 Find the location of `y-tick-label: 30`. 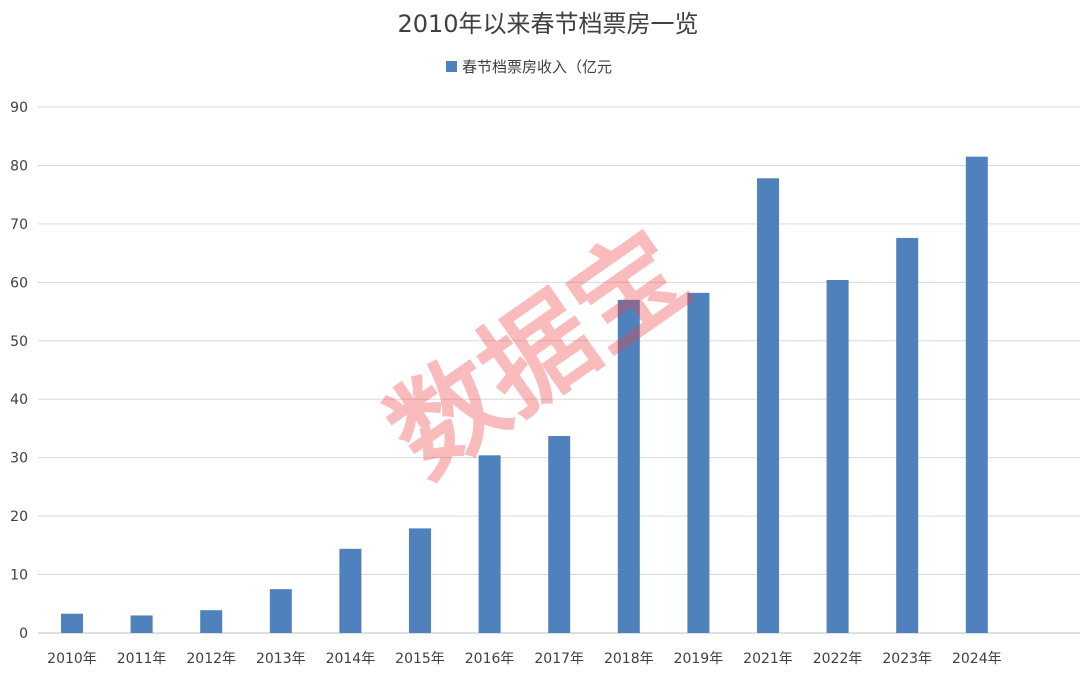

y-tick-label: 30 is located at coordinates (19, 459).